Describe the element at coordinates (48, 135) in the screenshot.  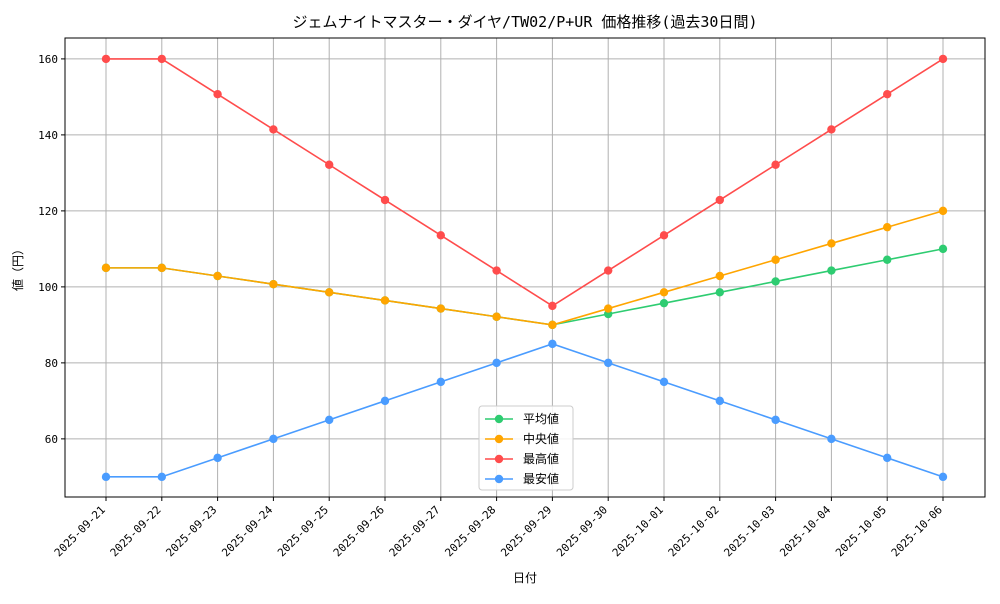
I see `y-tick-label: 140` at that location.